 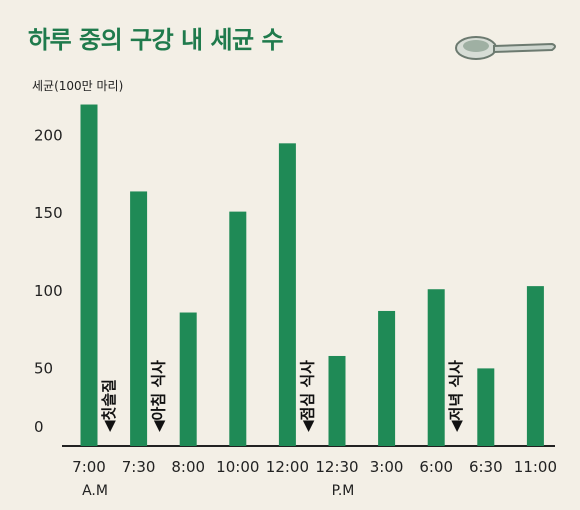 I want to click on x-tick-label: 12:00, so click(x=287, y=467).